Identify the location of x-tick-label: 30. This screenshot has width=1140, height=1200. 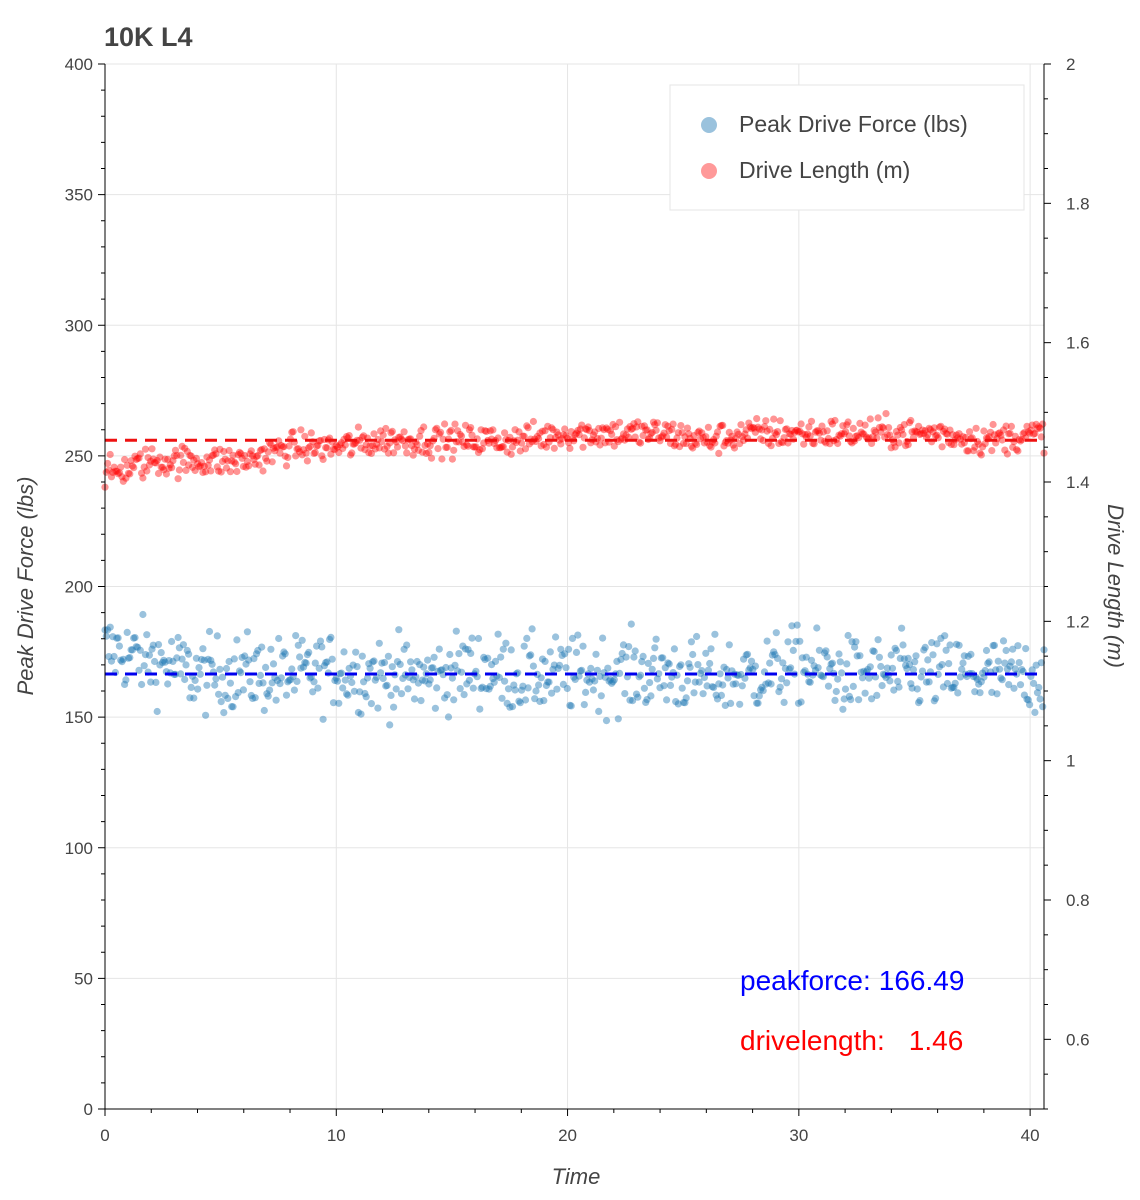
(798, 1135).